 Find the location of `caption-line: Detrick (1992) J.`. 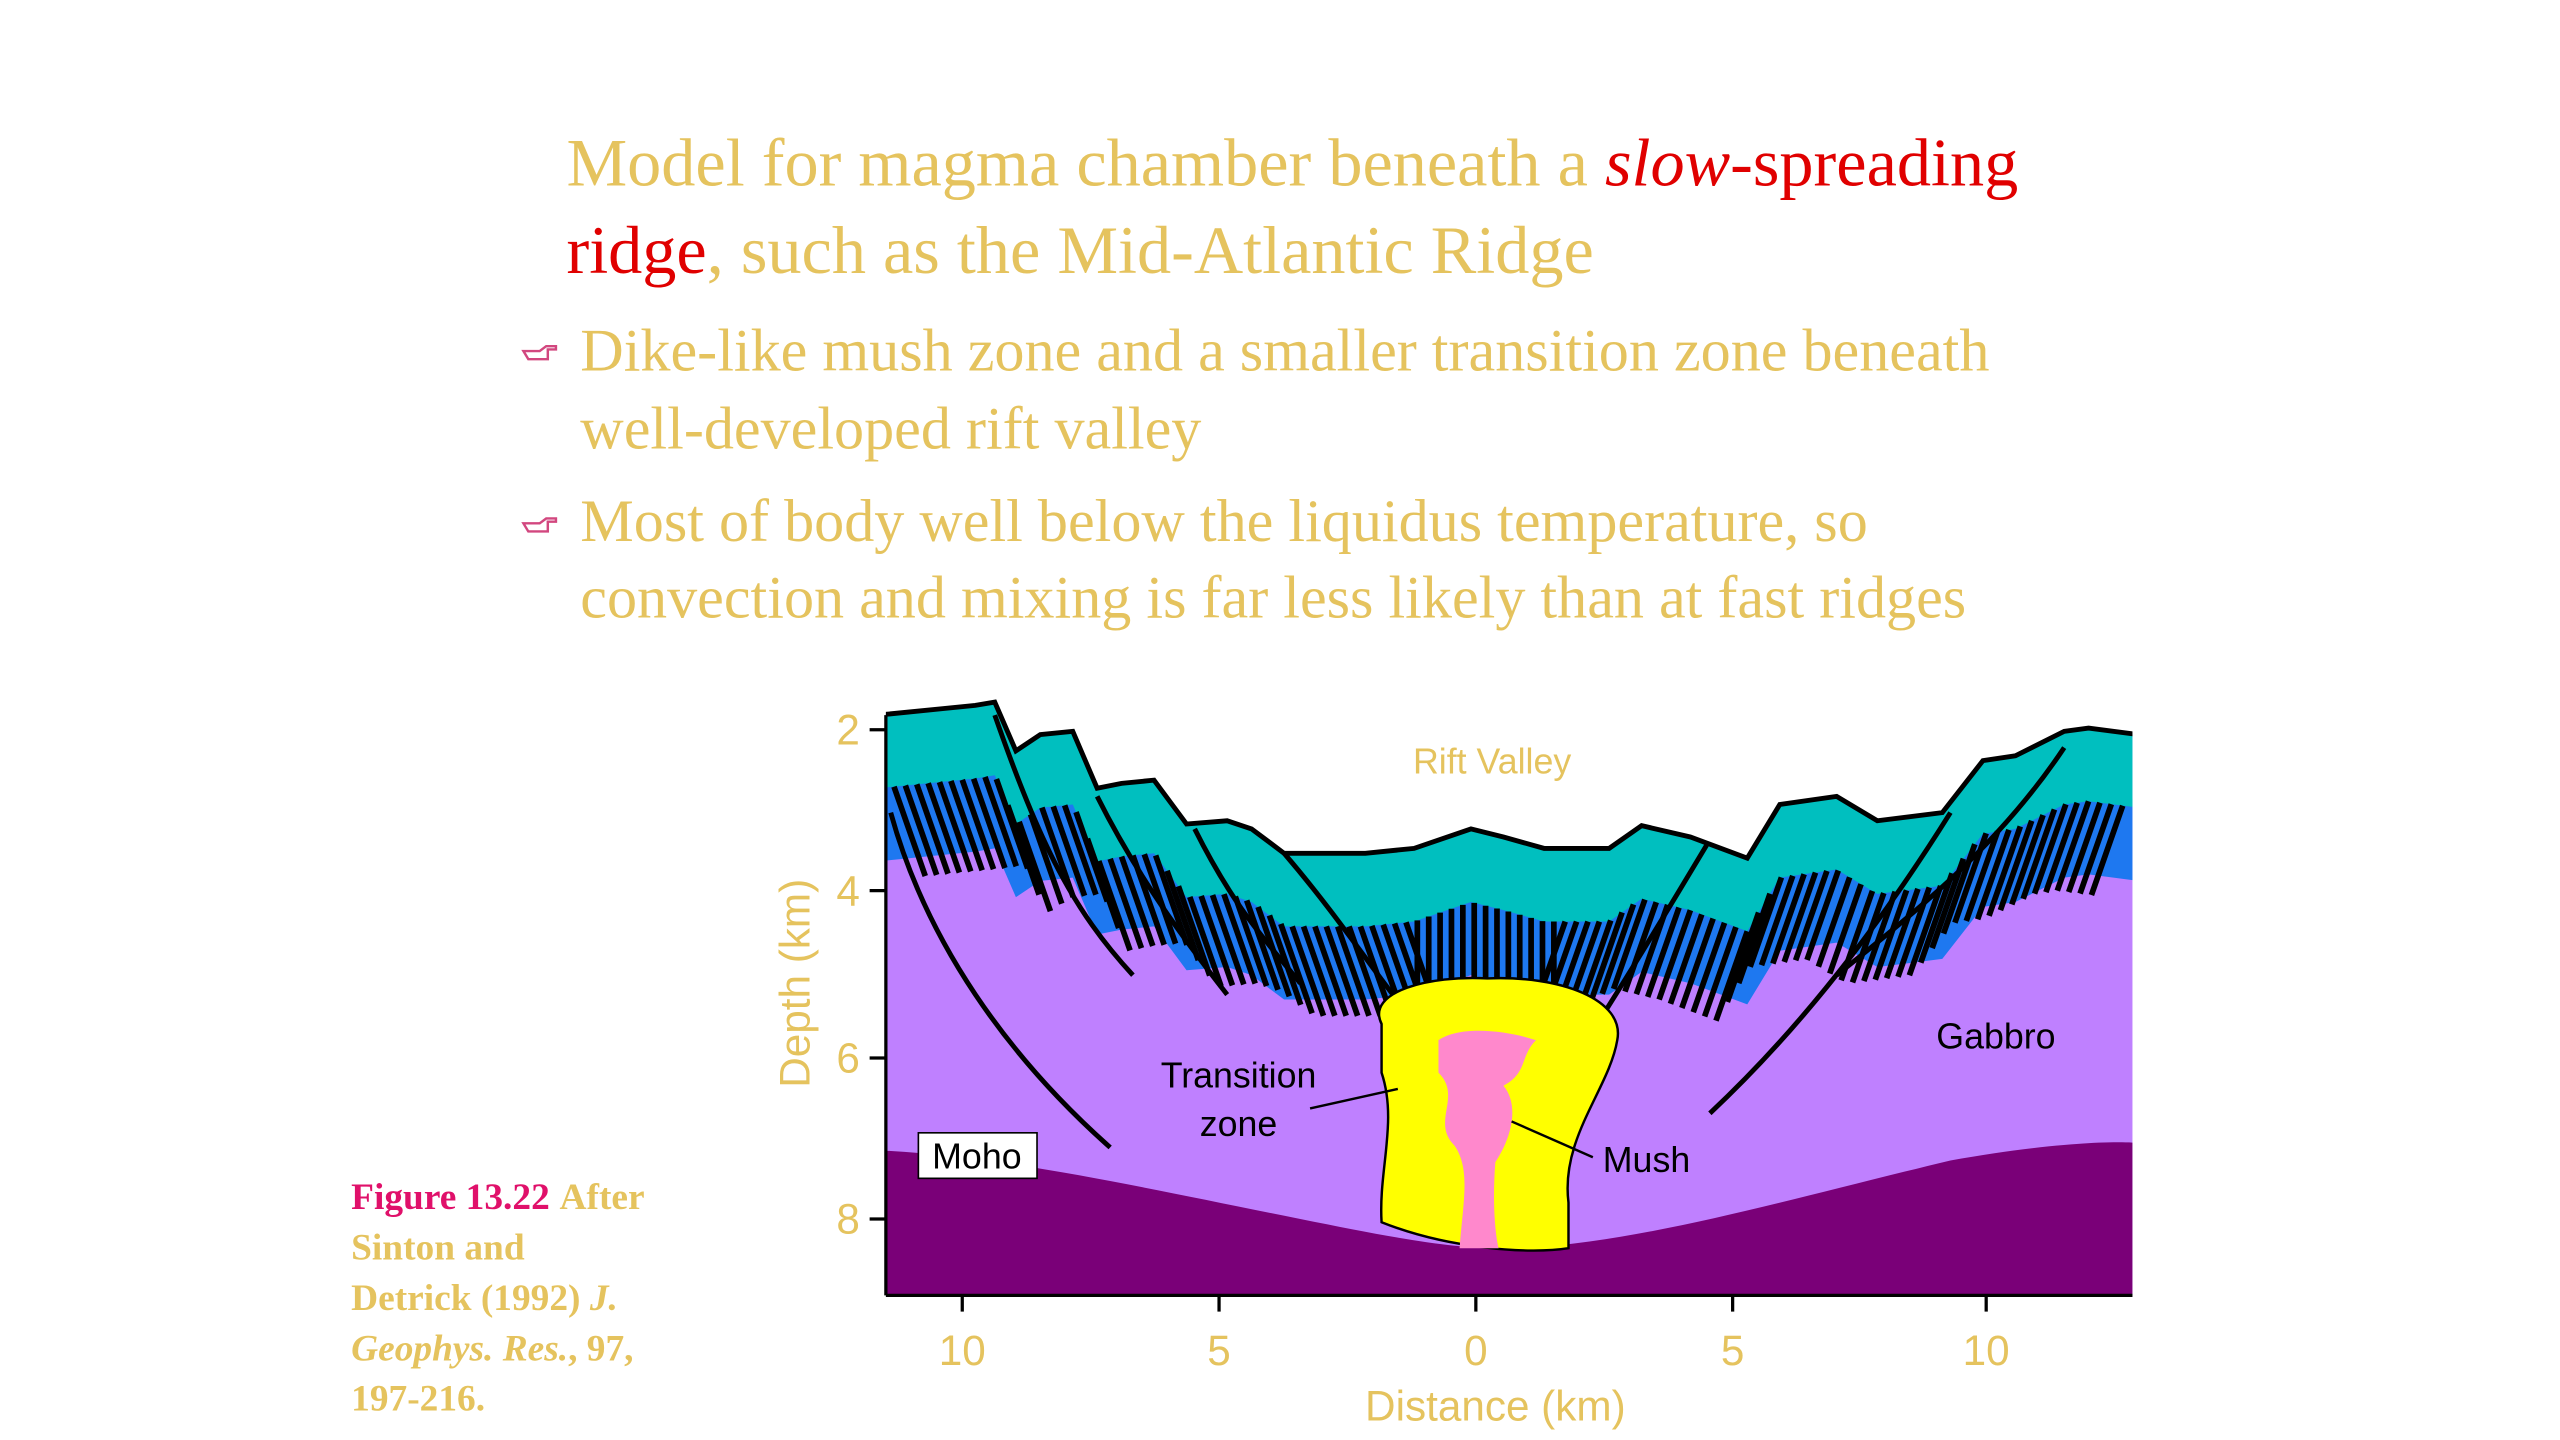

caption-line: Detrick (1992) J. is located at coordinates (484, 1298).